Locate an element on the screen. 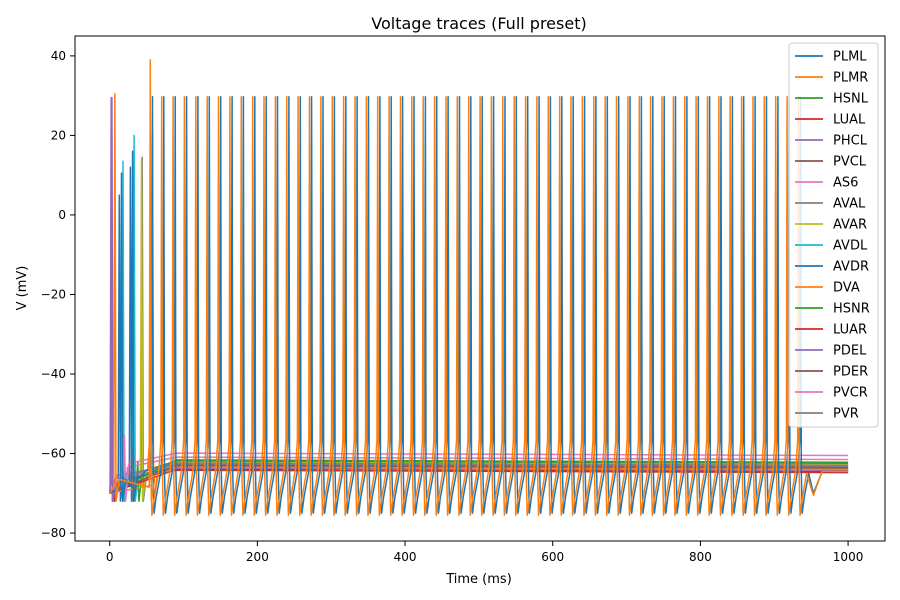  legend-frame is located at coordinates (833, 235).